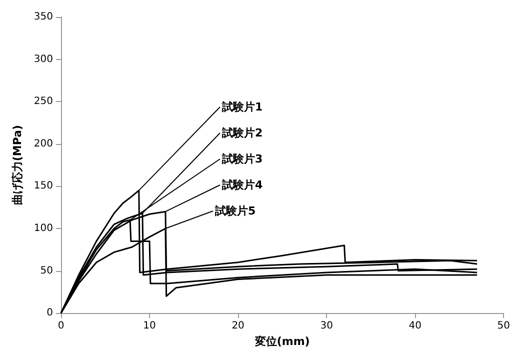 The height and width of the screenshot is (352, 513). Describe the element at coordinates (49, 313) in the screenshot. I see `y-tick-label: 0` at that location.